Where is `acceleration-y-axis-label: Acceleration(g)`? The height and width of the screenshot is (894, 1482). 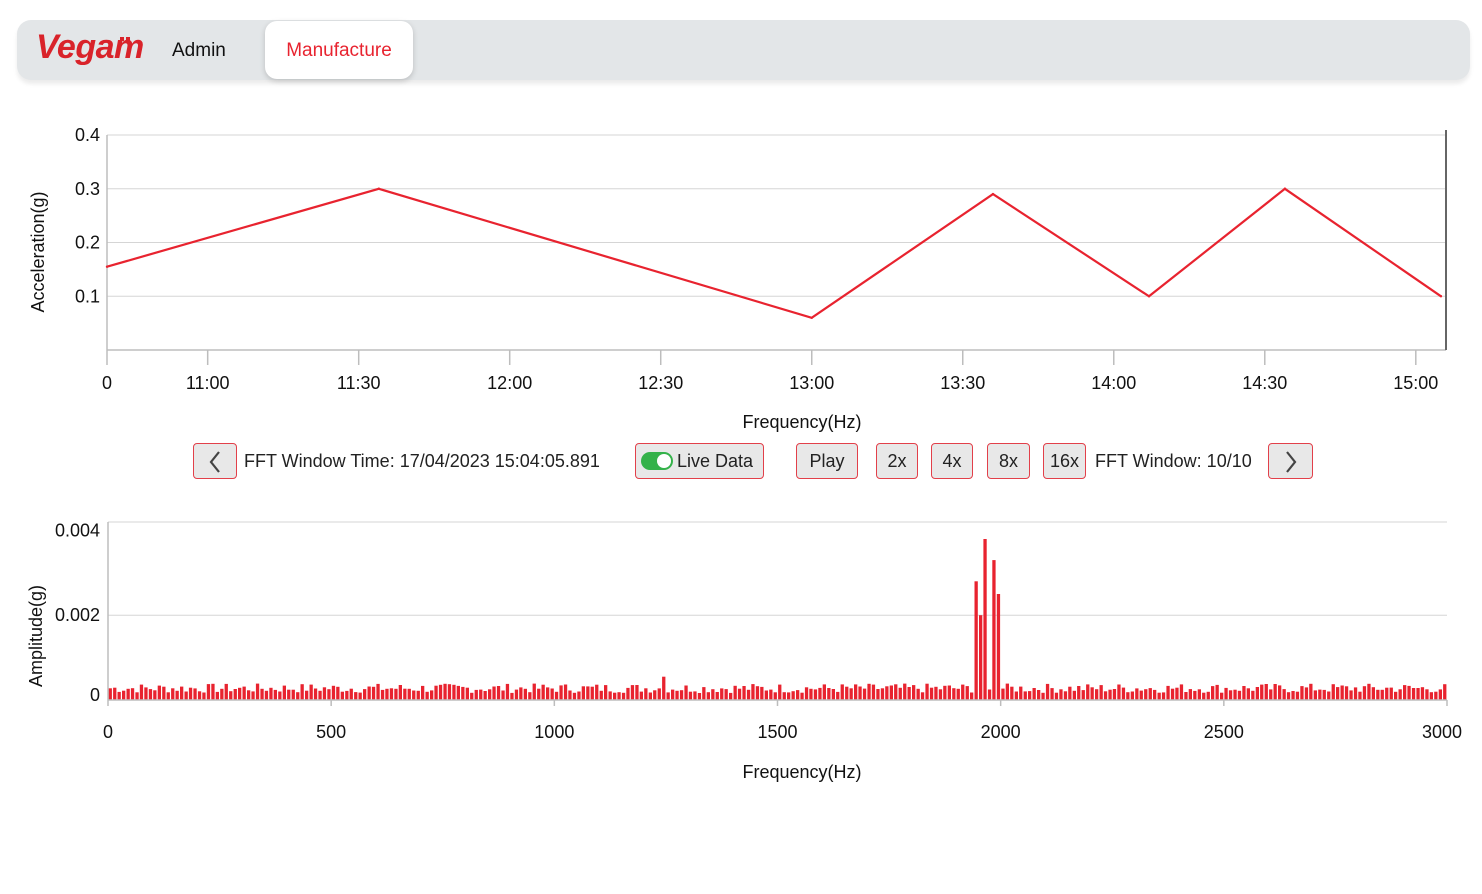
acceleration-y-axis-label: Acceleration(g) is located at coordinates (38, 251).